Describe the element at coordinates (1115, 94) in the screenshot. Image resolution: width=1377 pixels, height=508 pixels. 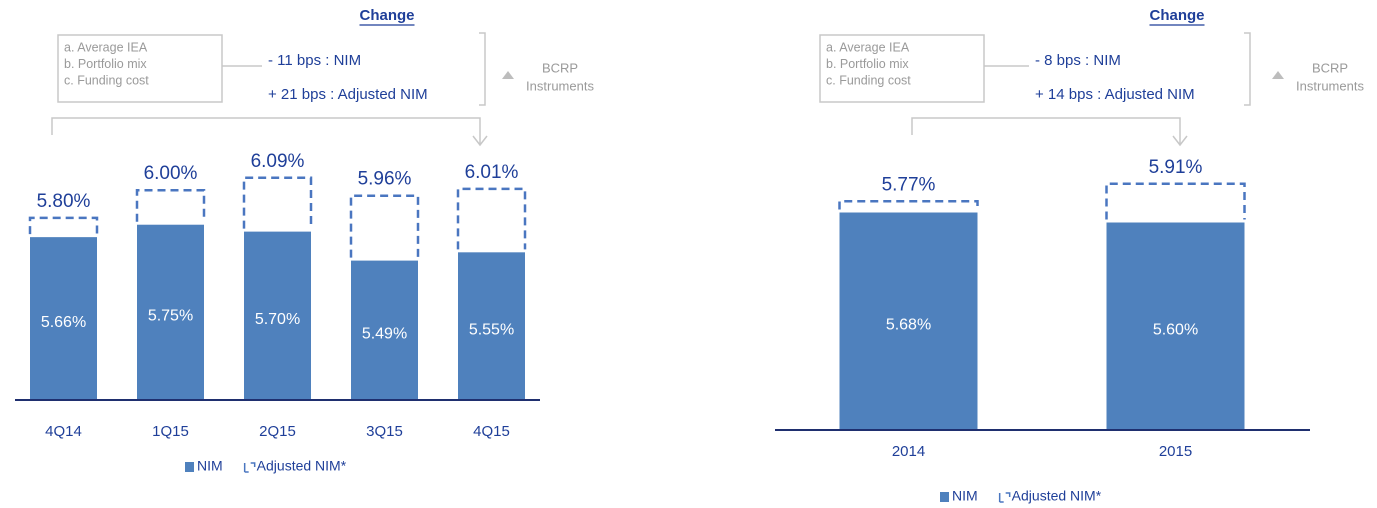
I see `change-item: + 14 bps : Adjusted NIM` at that location.